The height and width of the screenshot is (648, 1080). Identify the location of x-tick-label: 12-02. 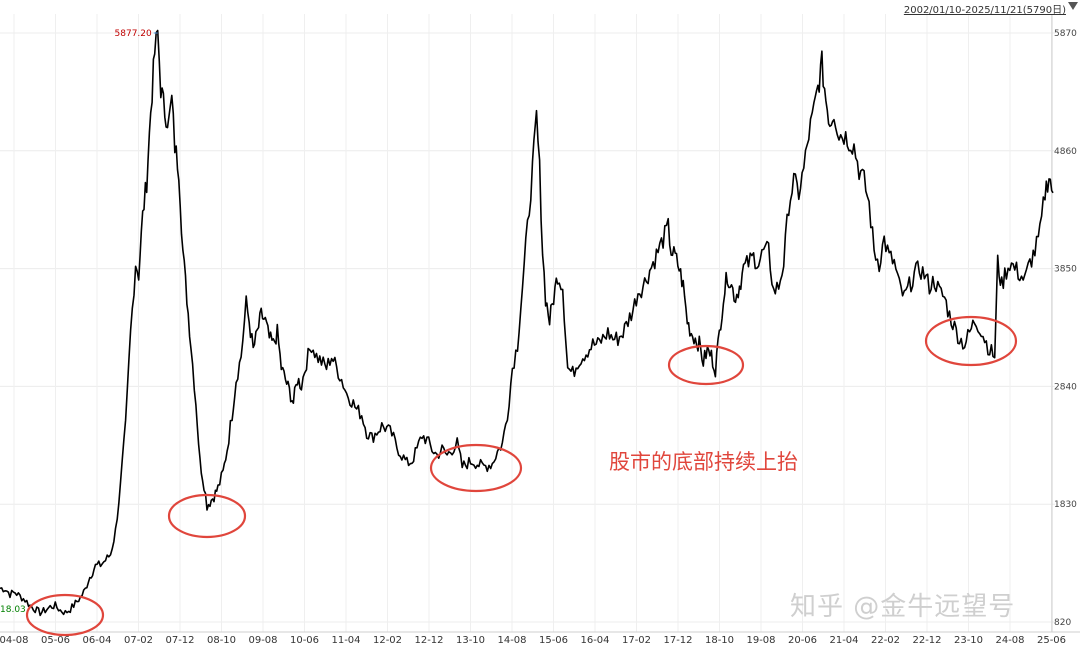
(387, 640).